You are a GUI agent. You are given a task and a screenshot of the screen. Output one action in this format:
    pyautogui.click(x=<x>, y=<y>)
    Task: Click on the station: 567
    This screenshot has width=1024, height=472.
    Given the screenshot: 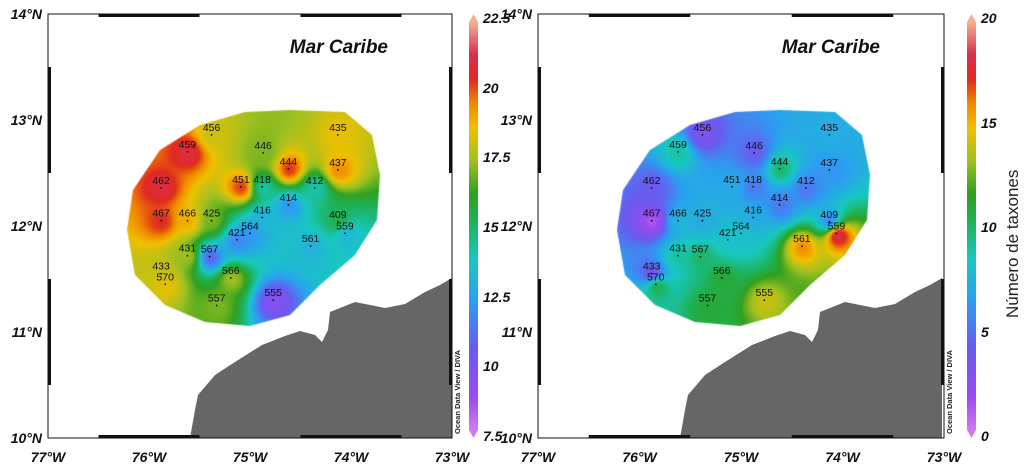 What is the action you would take?
    pyautogui.click(x=210, y=251)
    